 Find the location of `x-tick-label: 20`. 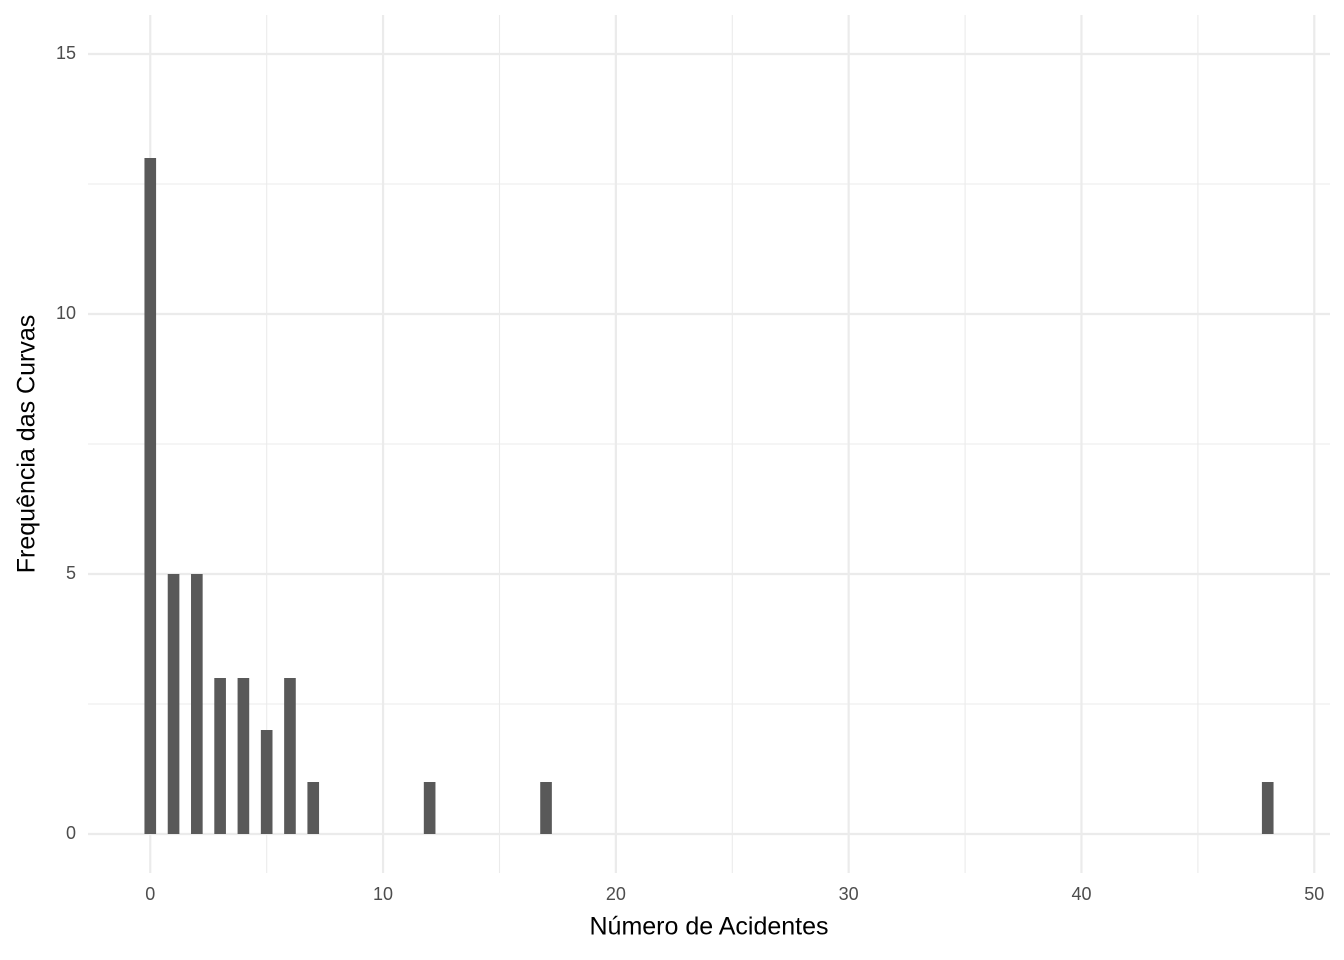

x-tick-label: 20 is located at coordinates (616, 894).